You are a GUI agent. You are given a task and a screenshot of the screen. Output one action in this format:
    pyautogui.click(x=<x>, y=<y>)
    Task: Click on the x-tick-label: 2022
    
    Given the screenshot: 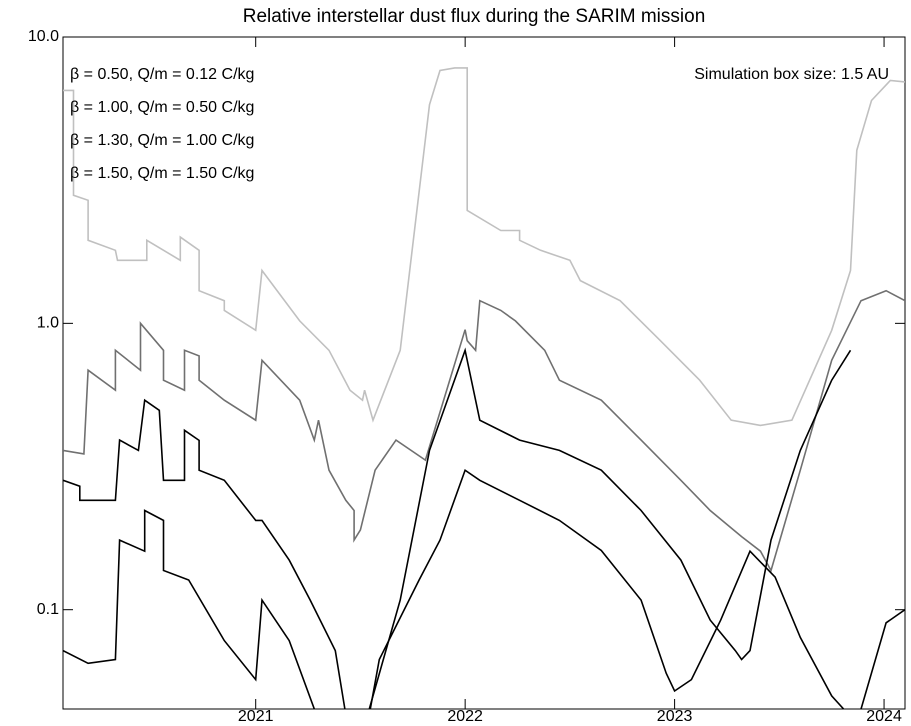 What is the action you would take?
    pyautogui.click(x=465, y=716)
    